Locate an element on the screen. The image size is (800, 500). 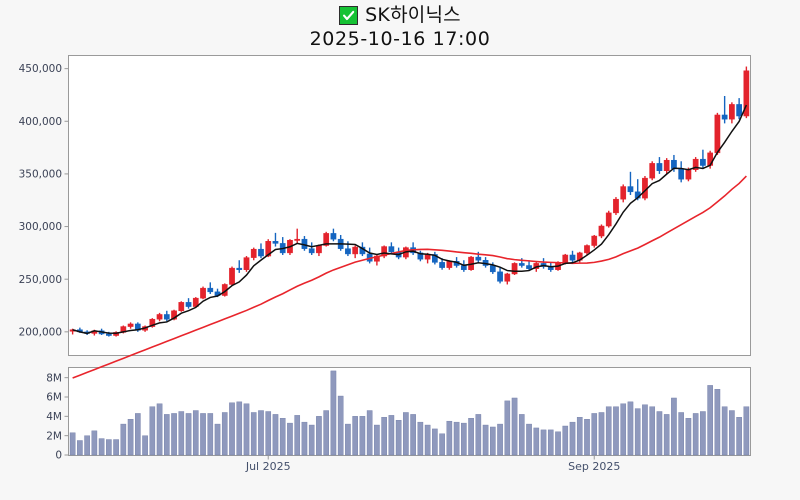
chart-title-row: SK하이닉스 is located at coordinates (400, 15).